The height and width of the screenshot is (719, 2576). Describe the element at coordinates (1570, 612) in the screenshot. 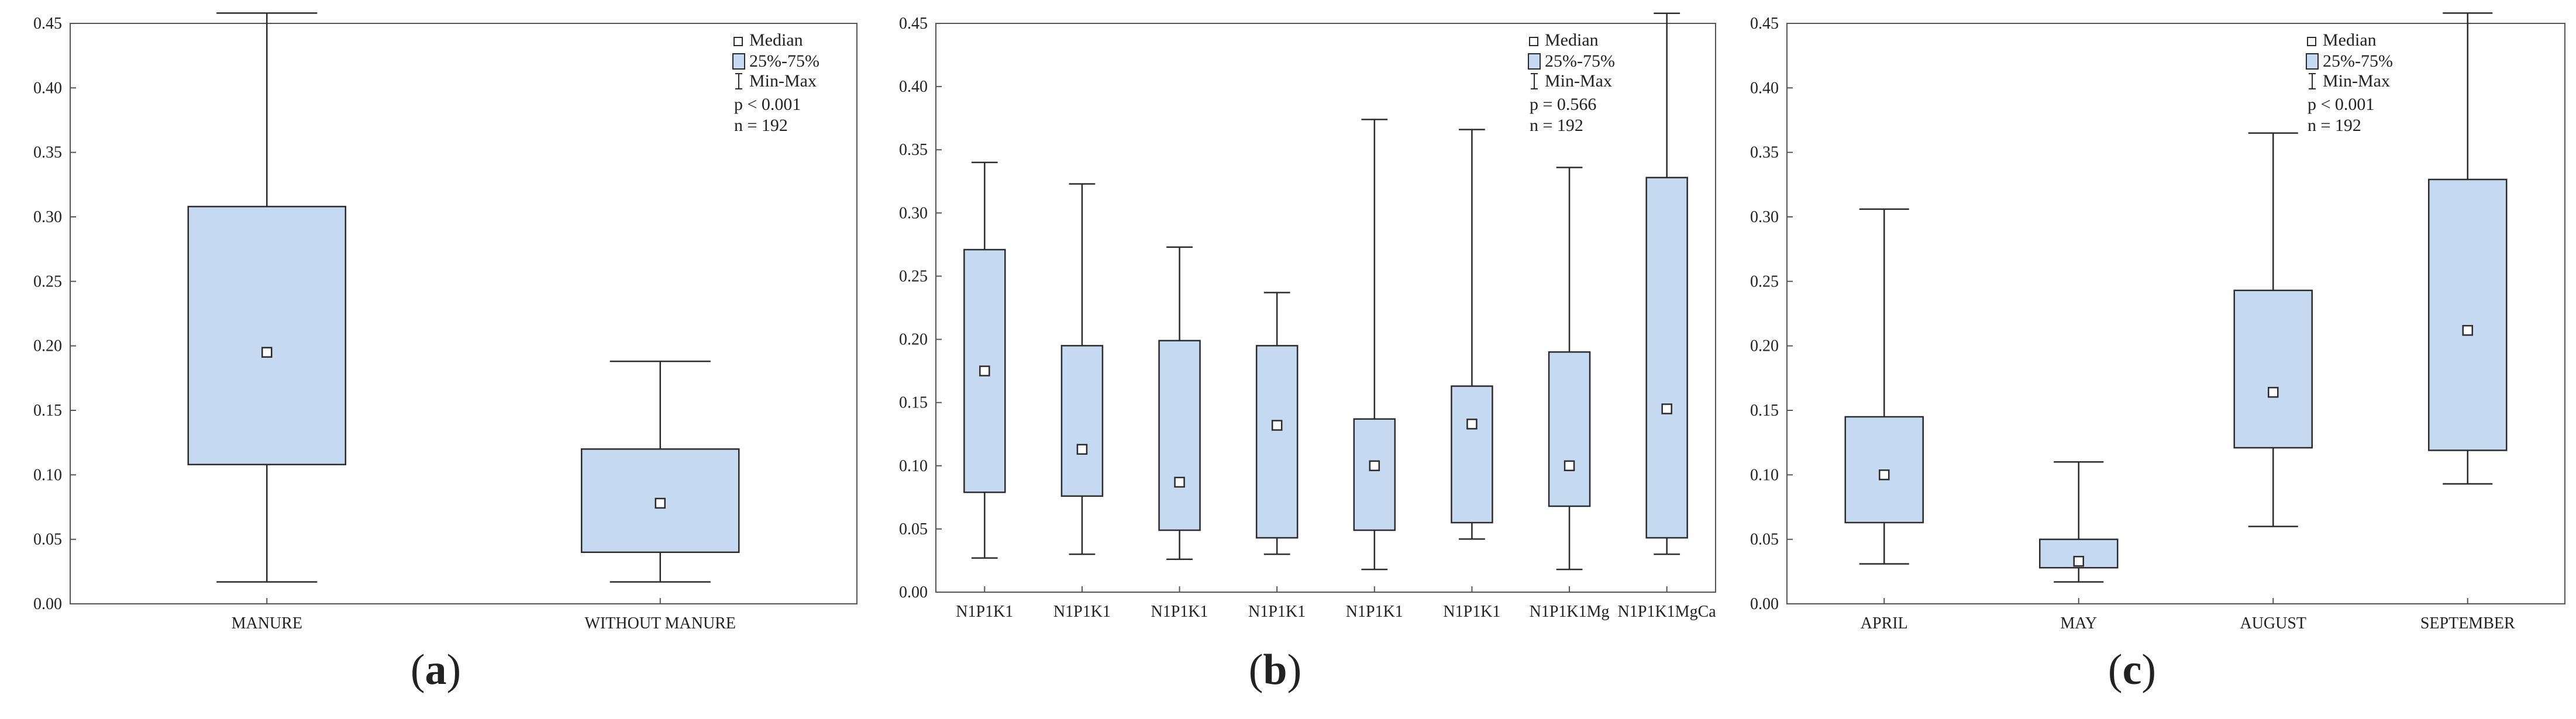

I see `category-label: N1P1K1Mg` at that location.